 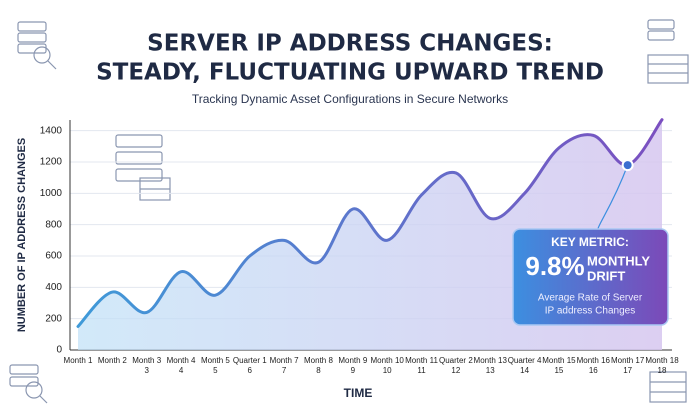 What do you see at coordinates (181, 370) in the screenshot?
I see `x-tick-sublabel: 4` at bounding box center [181, 370].